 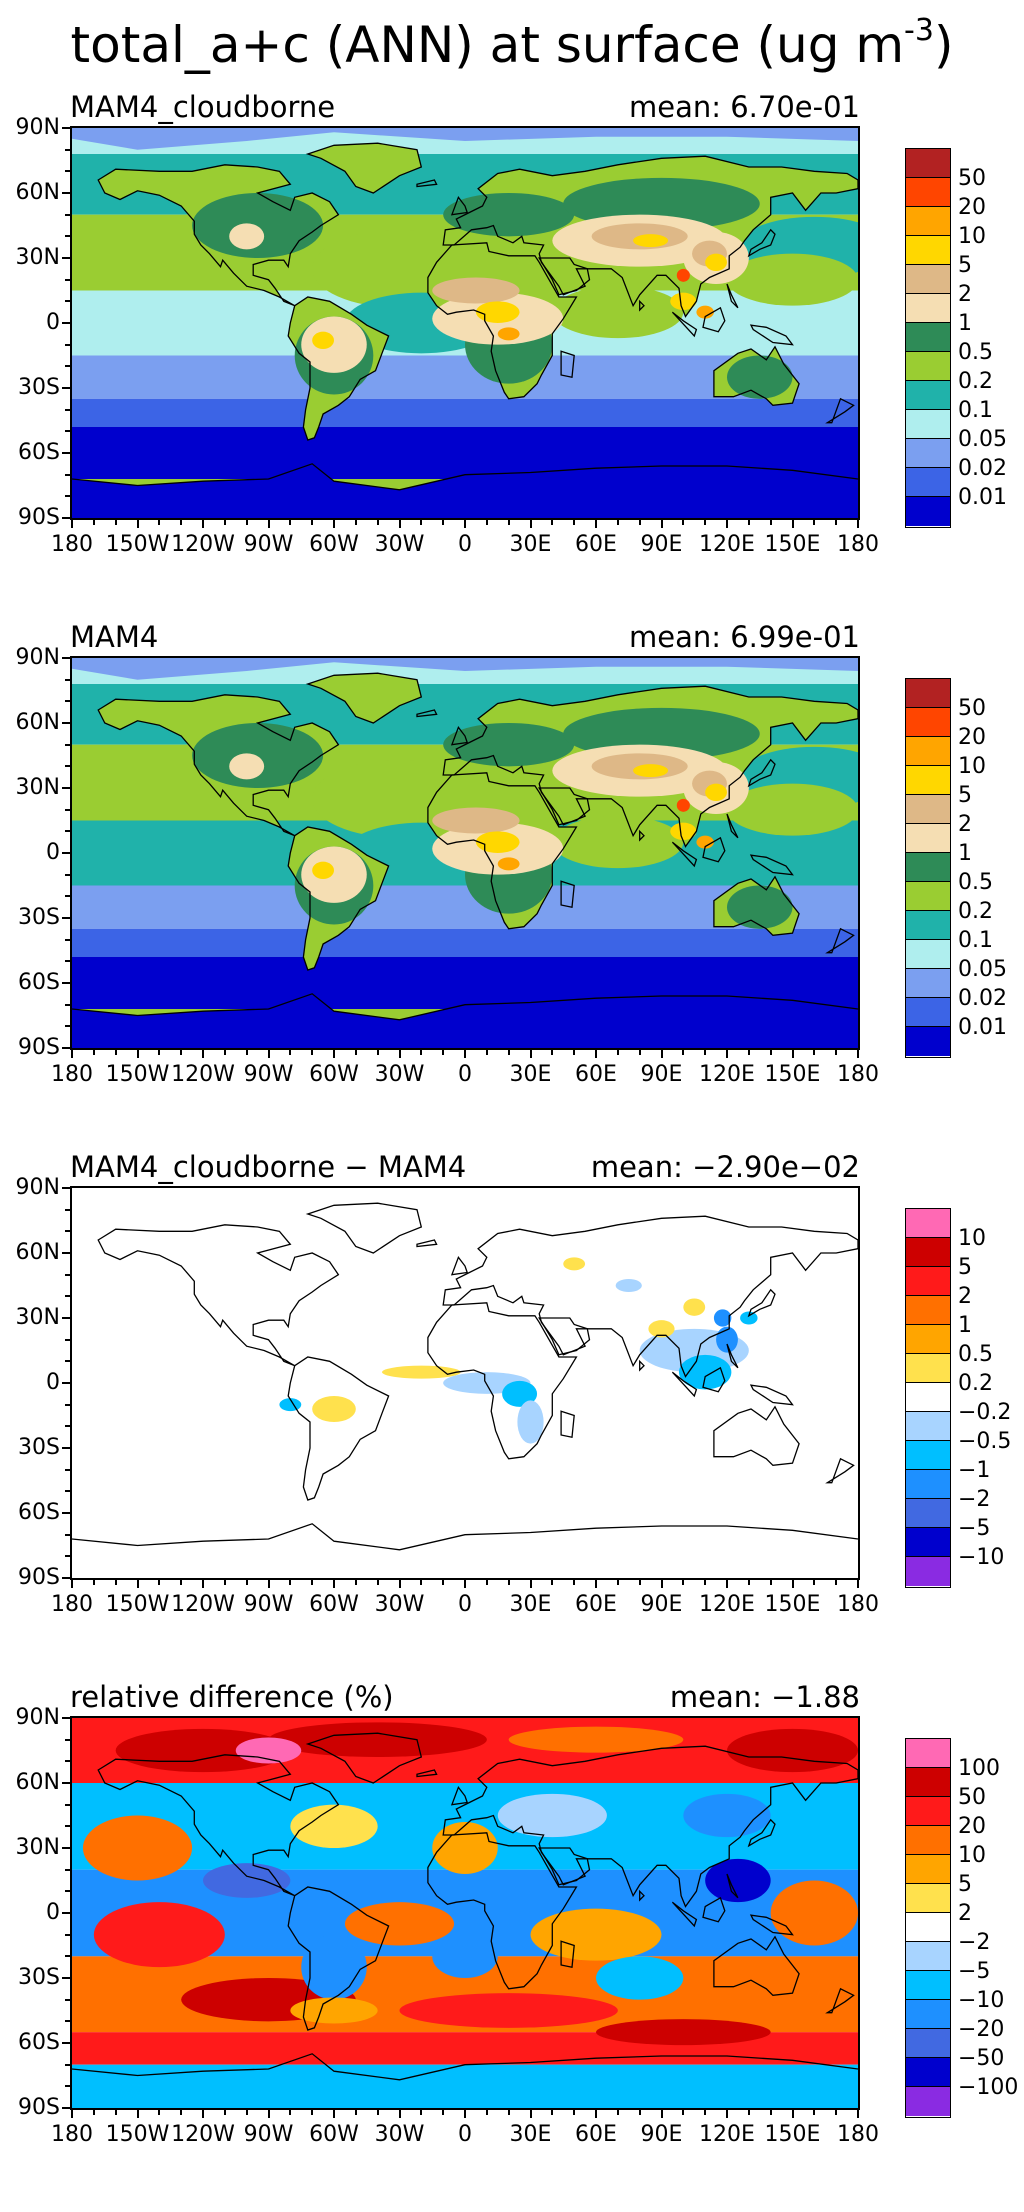 I want to click on lon-tick-label: 60E, so click(x=596, y=1604).